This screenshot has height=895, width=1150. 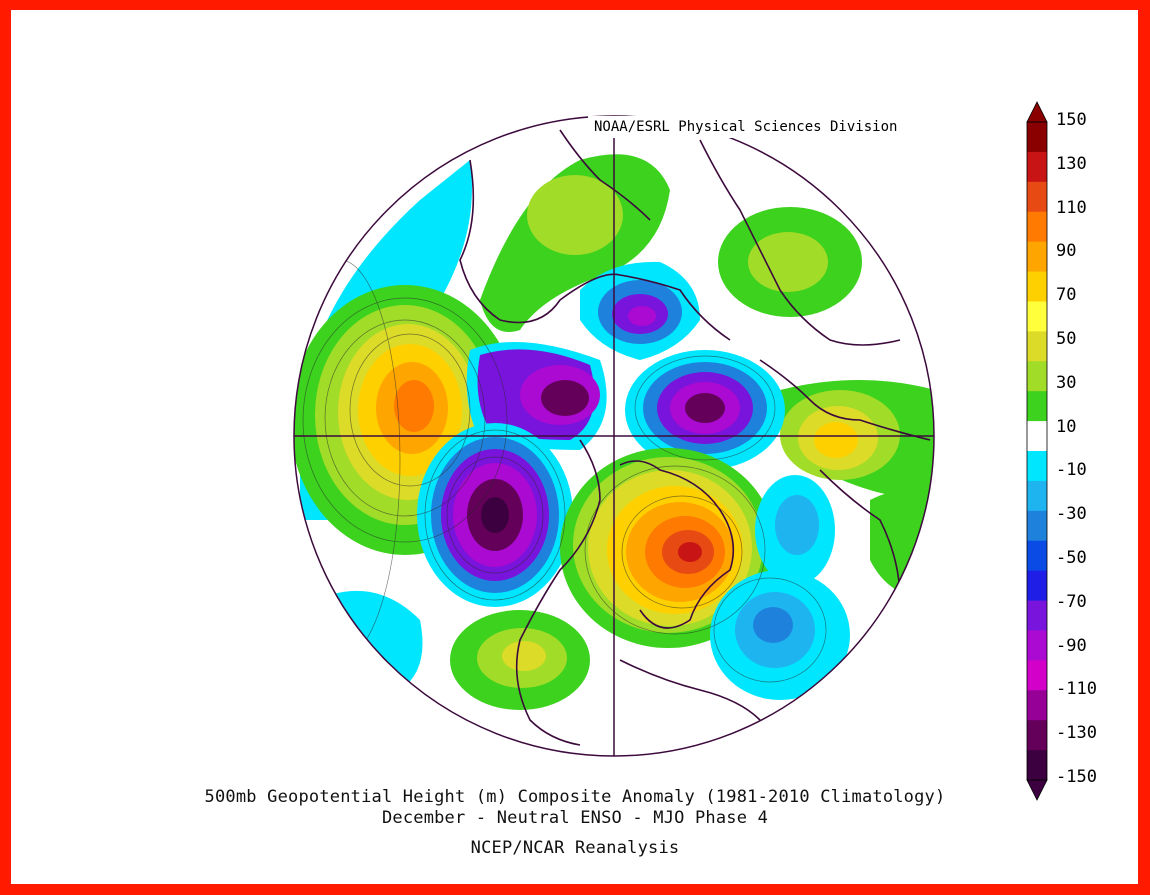 I want to click on neg-anomaly-western-us, so click(x=495, y=515).